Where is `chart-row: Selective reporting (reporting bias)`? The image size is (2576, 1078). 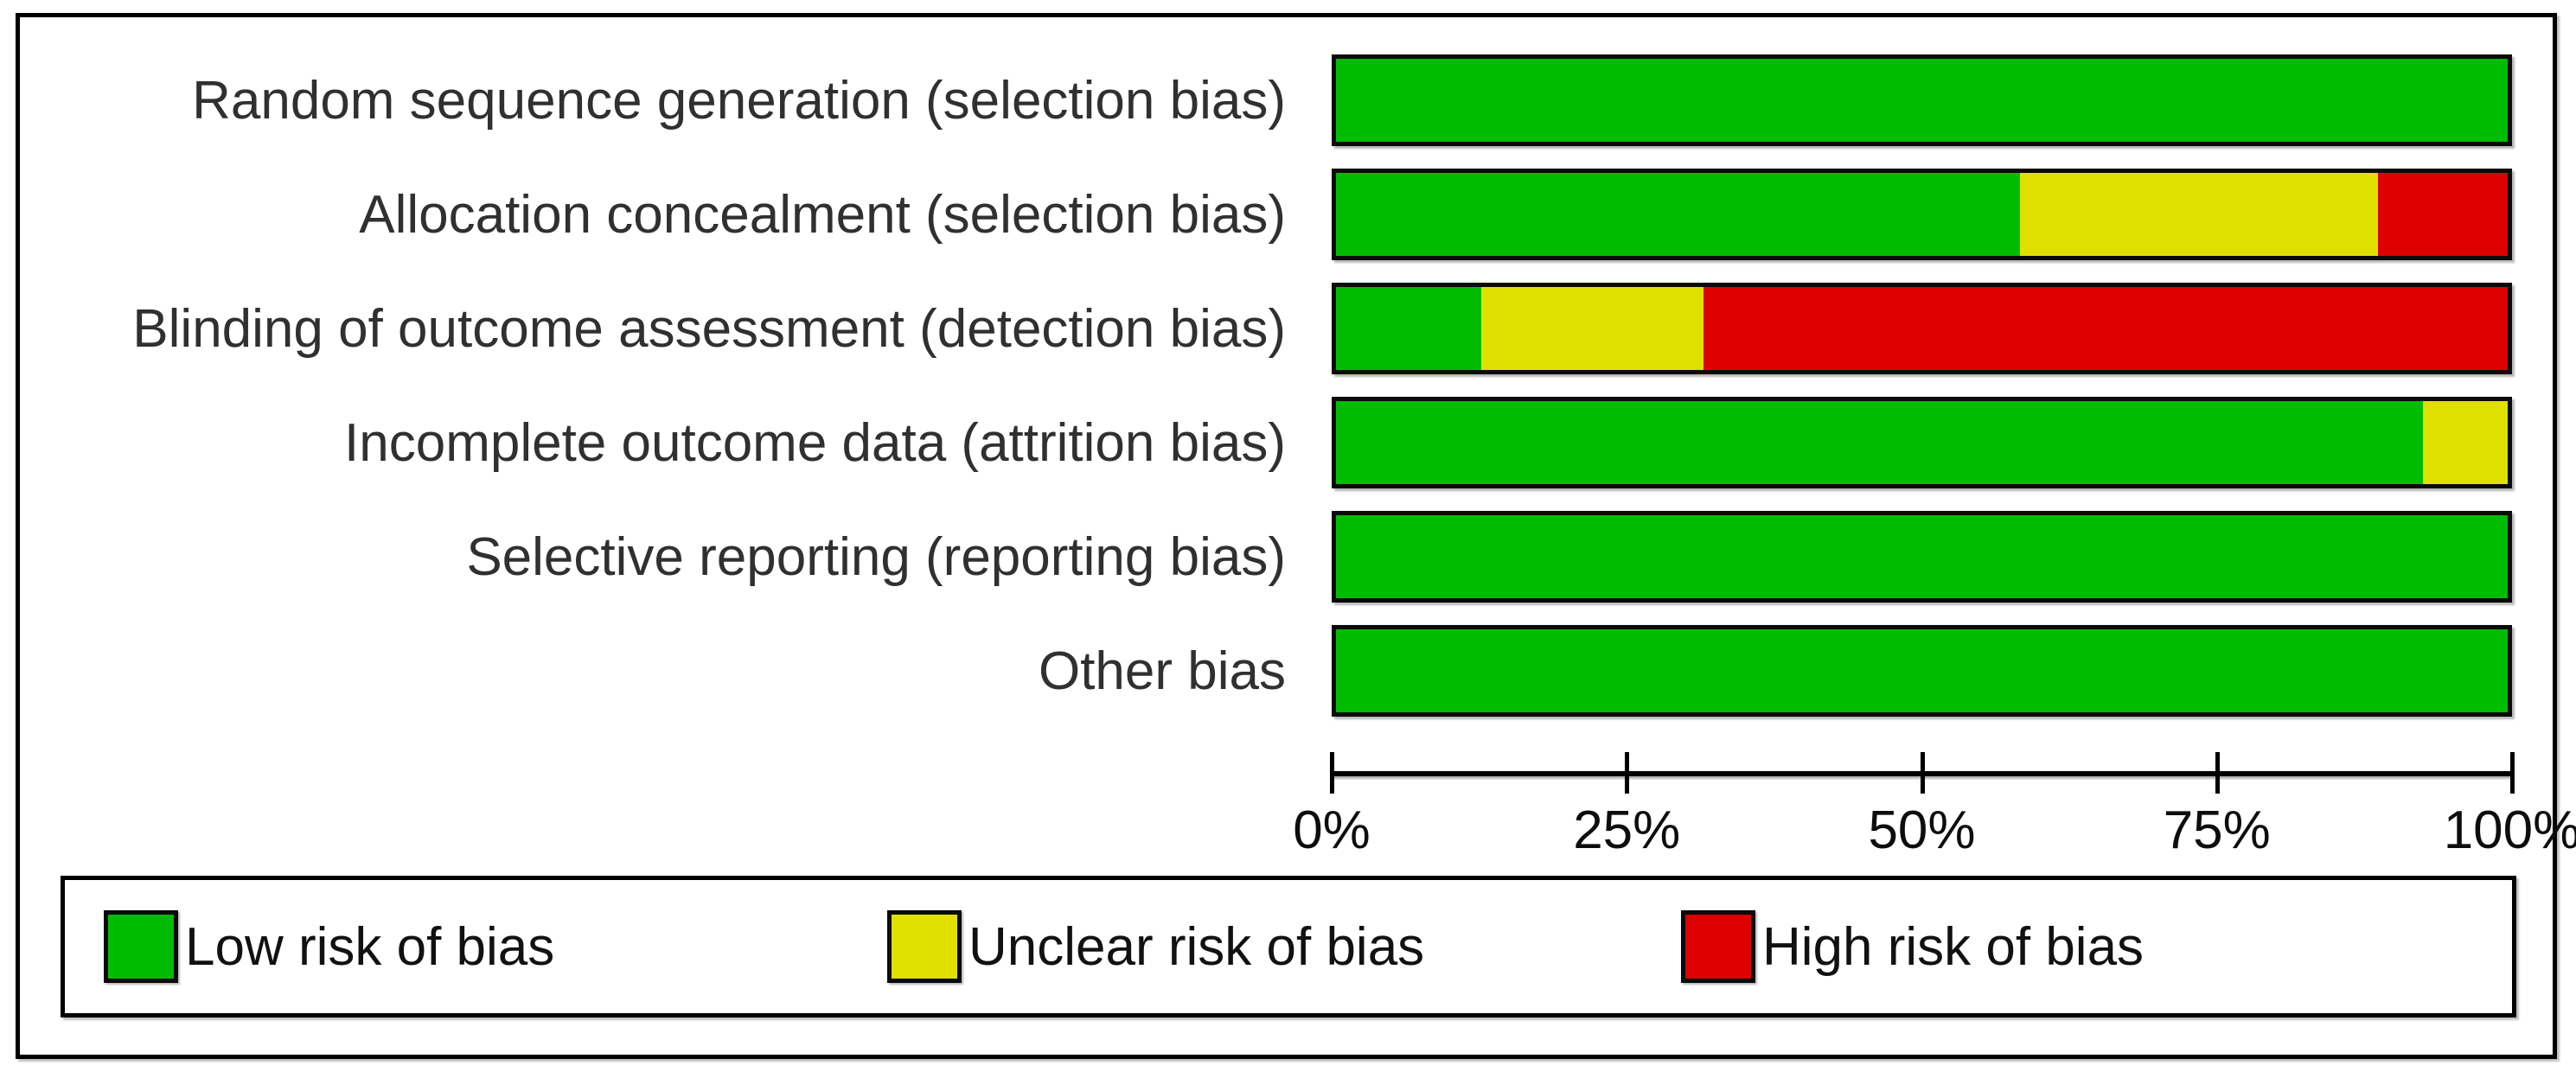
chart-row: Selective reporting (reporting bias) is located at coordinates (1288, 557).